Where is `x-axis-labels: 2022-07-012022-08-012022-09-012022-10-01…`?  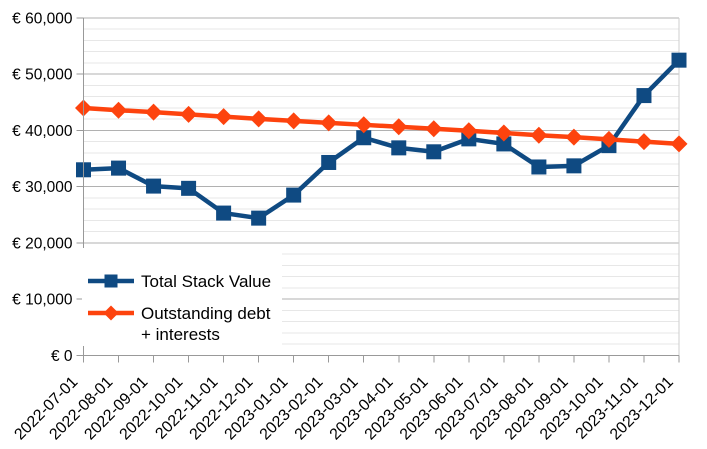 x-axis-labels: 2022-07-012022-08-012022-09-012022-10-01… is located at coordinates (343, 409).